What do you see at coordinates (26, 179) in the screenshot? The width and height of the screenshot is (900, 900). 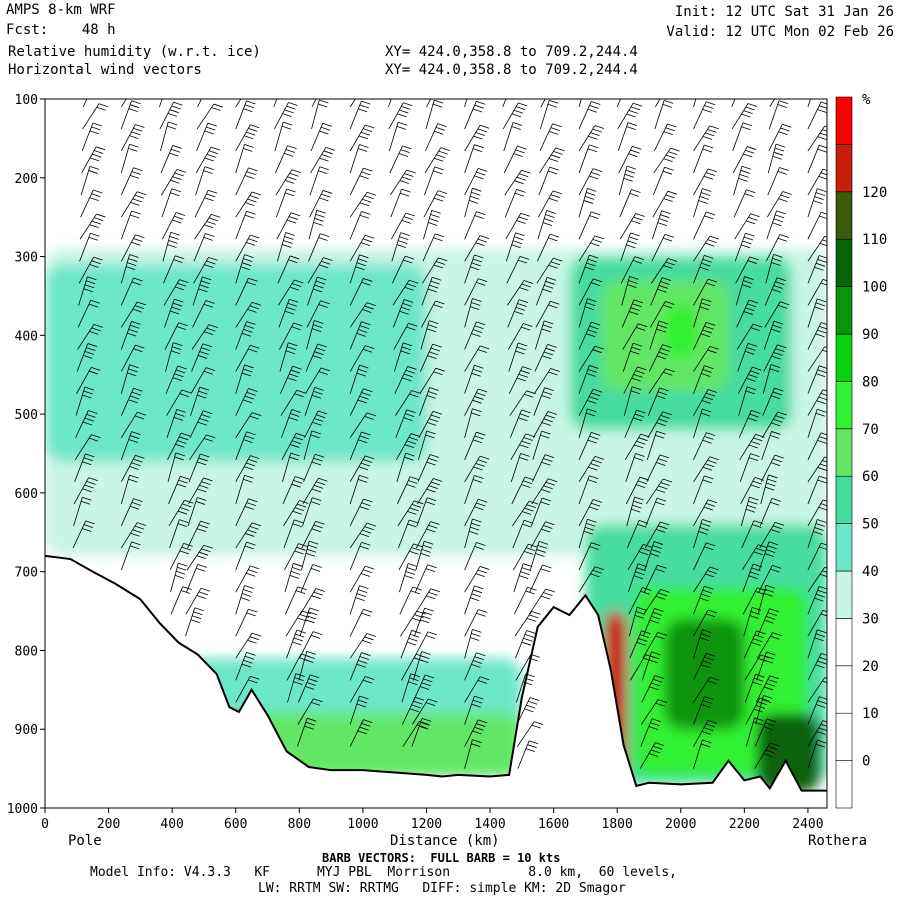 I see `y-tick-label: 200` at bounding box center [26, 179].